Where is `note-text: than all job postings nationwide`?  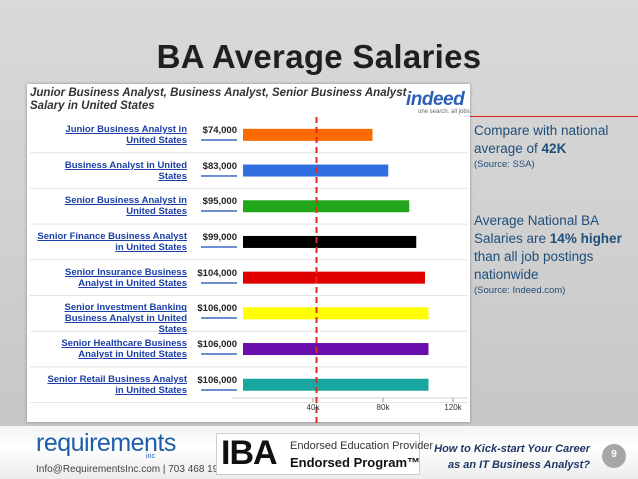
note-text: than all job postings nationwide is located at coordinates (534, 265).